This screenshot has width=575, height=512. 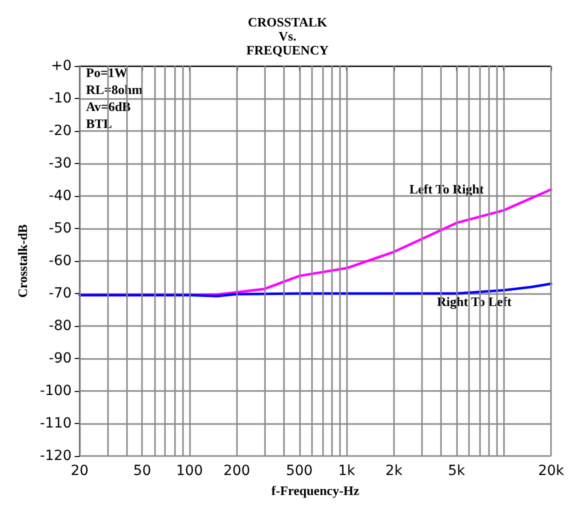 I want to click on x-tick-label: 2k, so click(x=394, y=471).